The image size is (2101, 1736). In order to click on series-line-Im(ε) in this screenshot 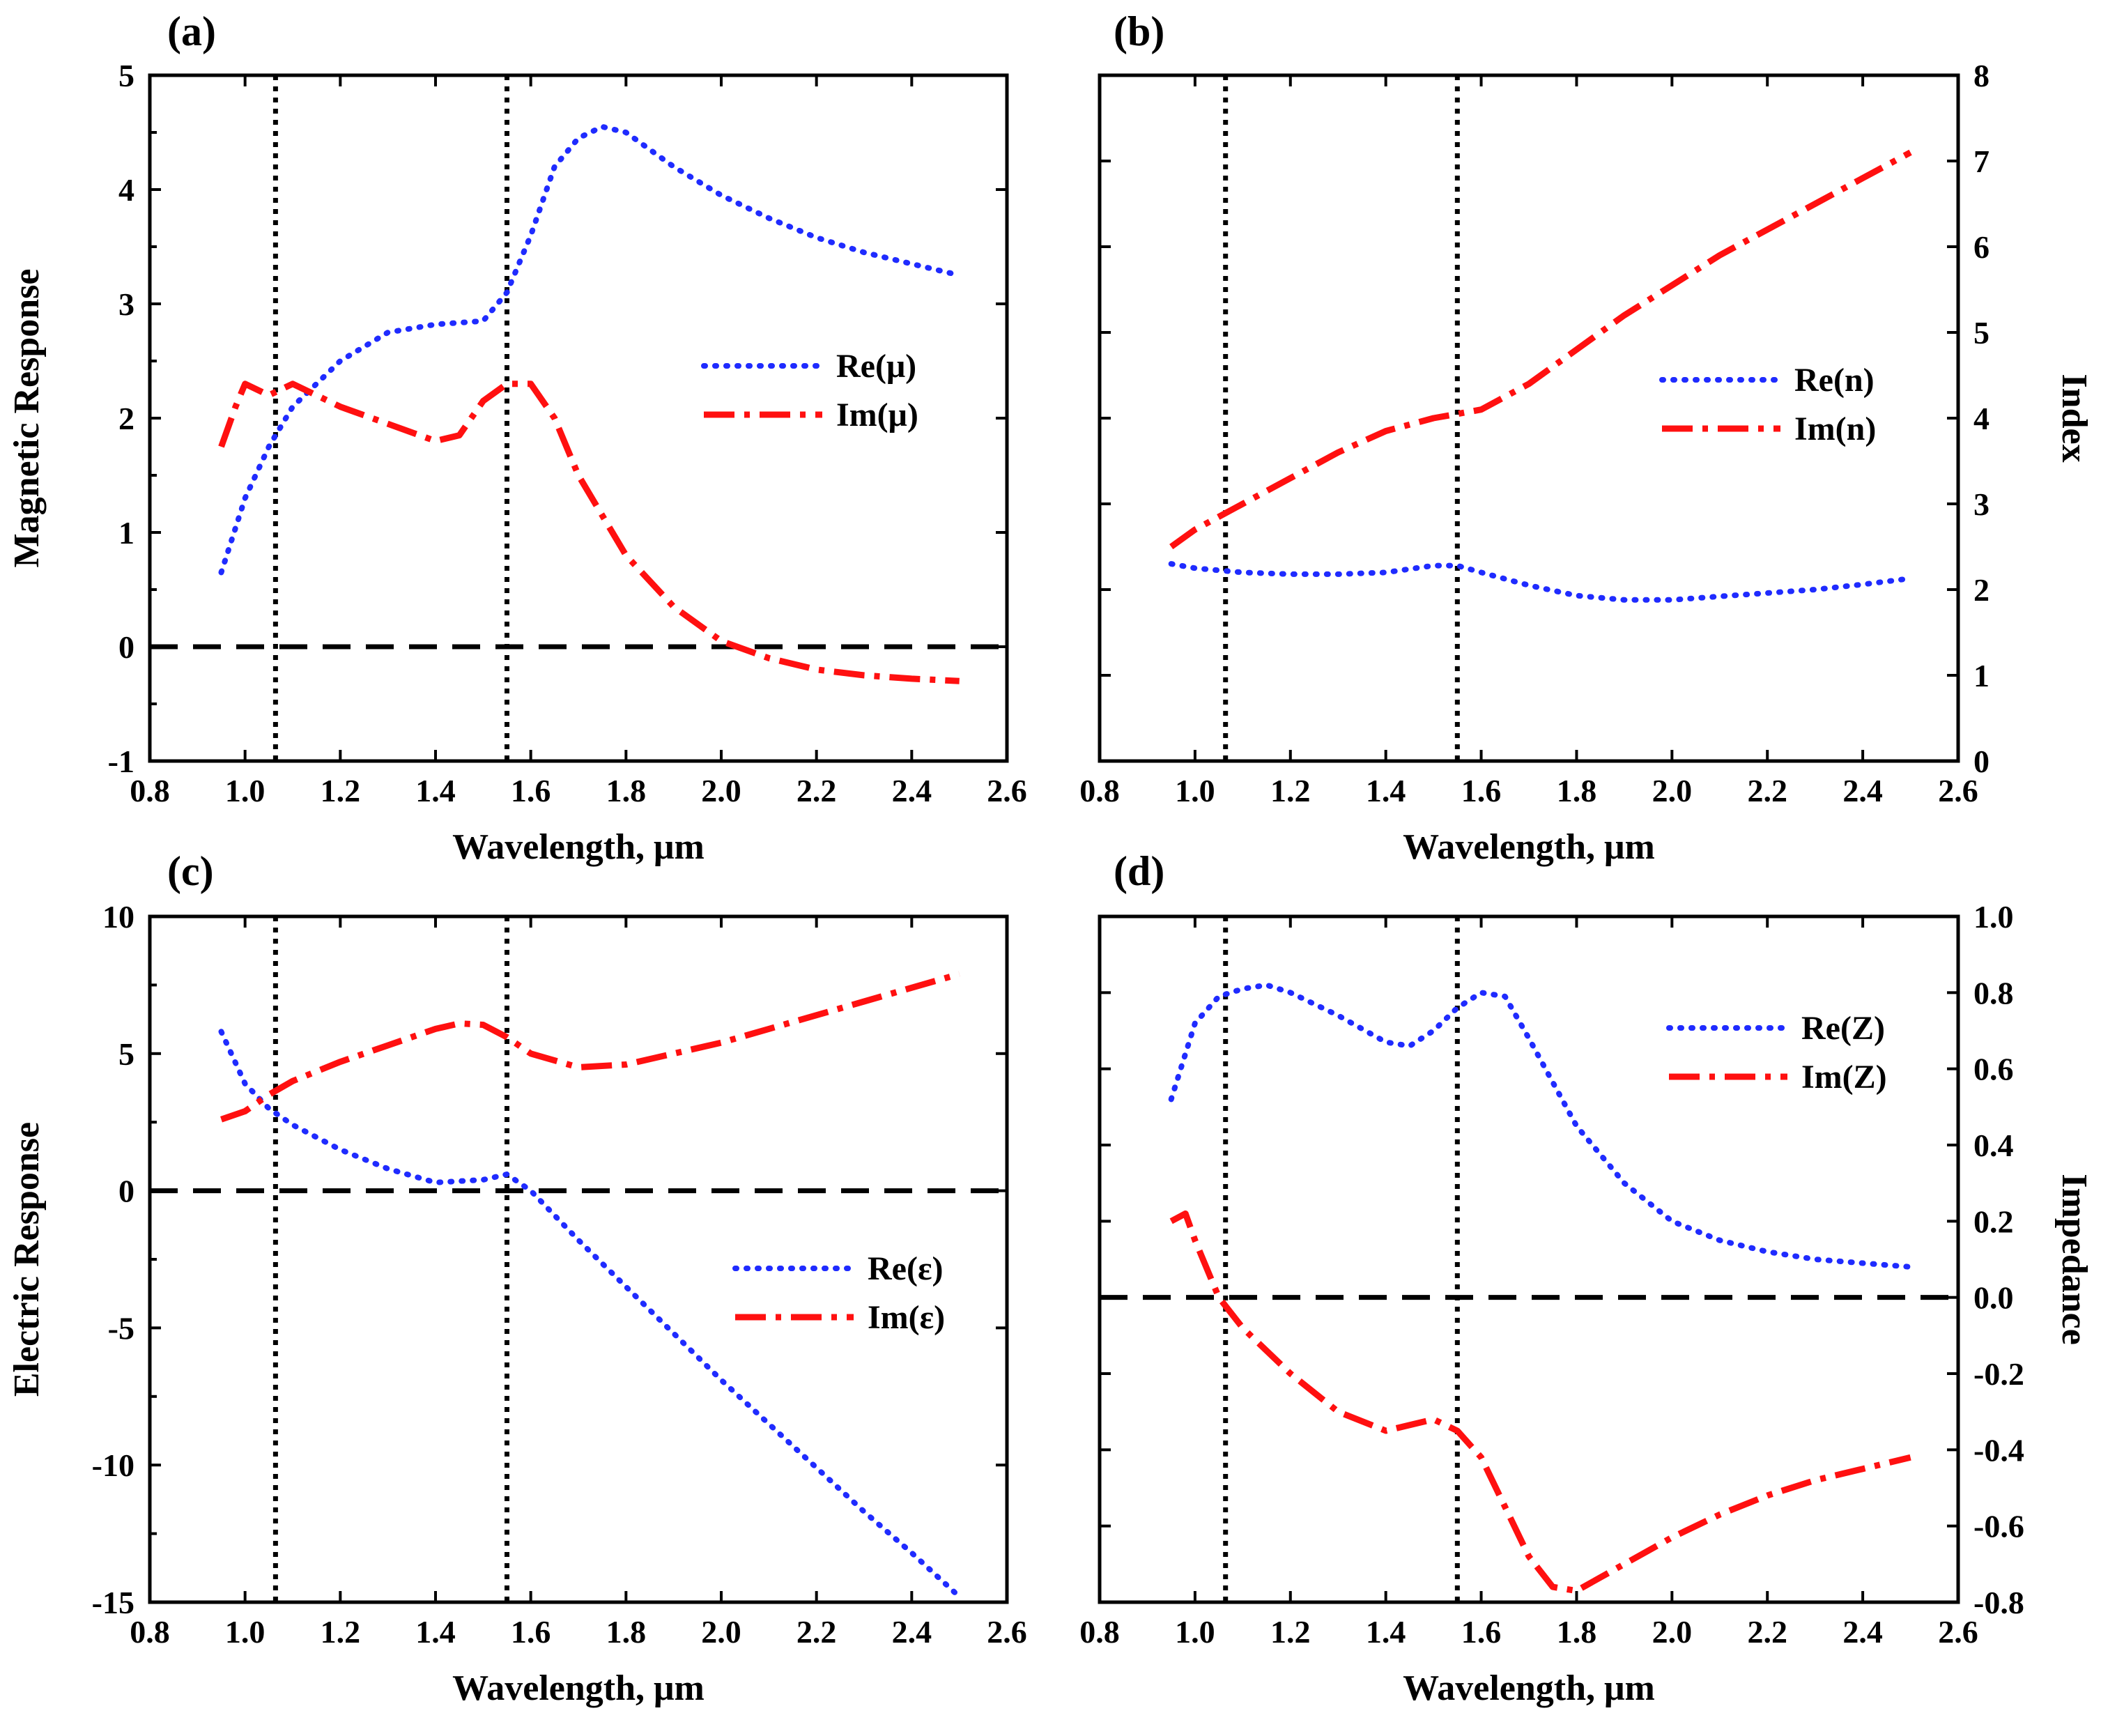, I will do `click(590, 1047)`.